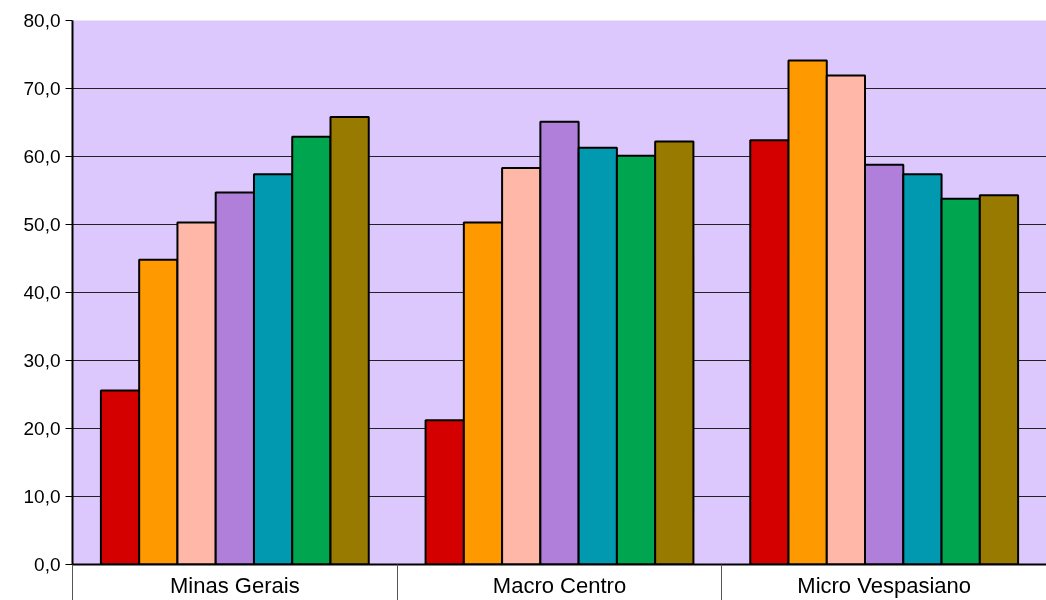 This screenshot has width=1046, height=600. I want to click on x-tick-label: Micro Vespasiano, so click(884, 585).